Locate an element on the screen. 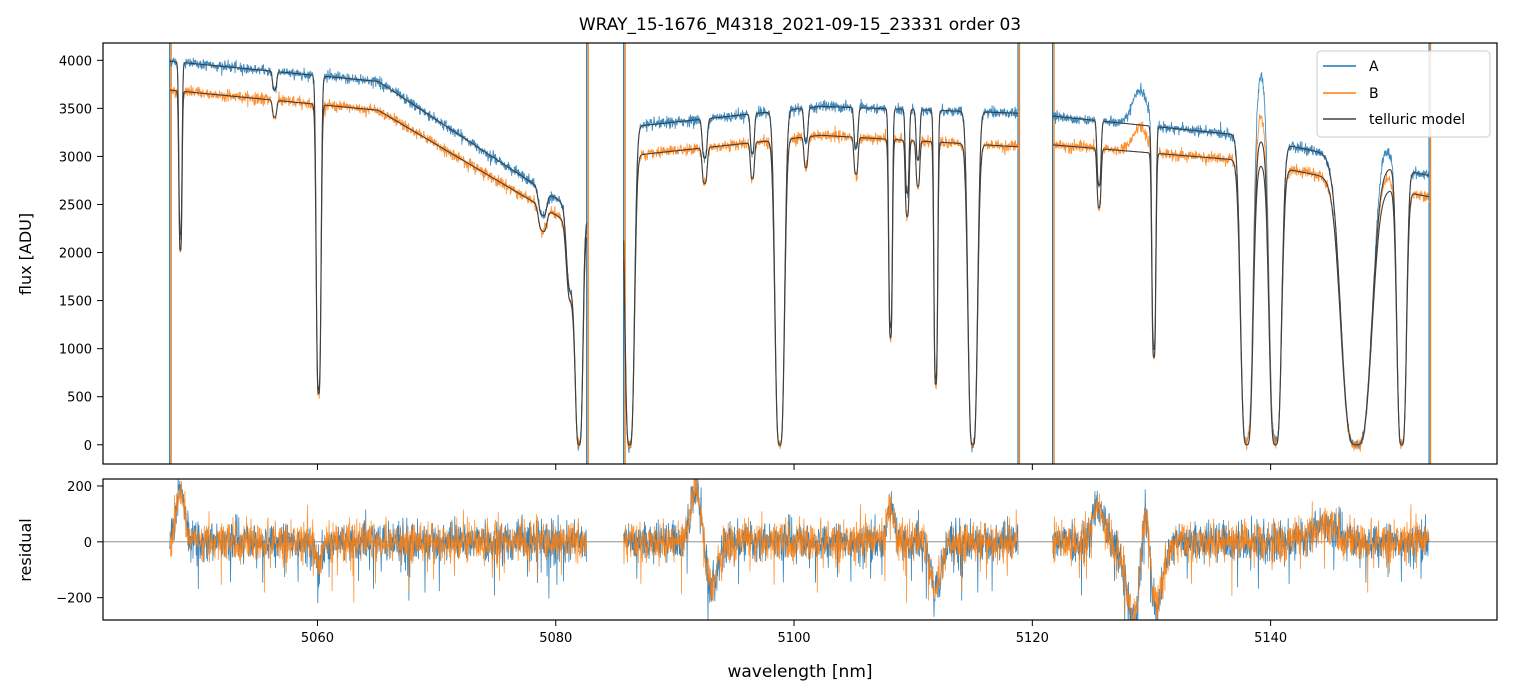 This screenshot has height=696, width=1513. y-tick-label: 500 is located at coordinates (79, 398).